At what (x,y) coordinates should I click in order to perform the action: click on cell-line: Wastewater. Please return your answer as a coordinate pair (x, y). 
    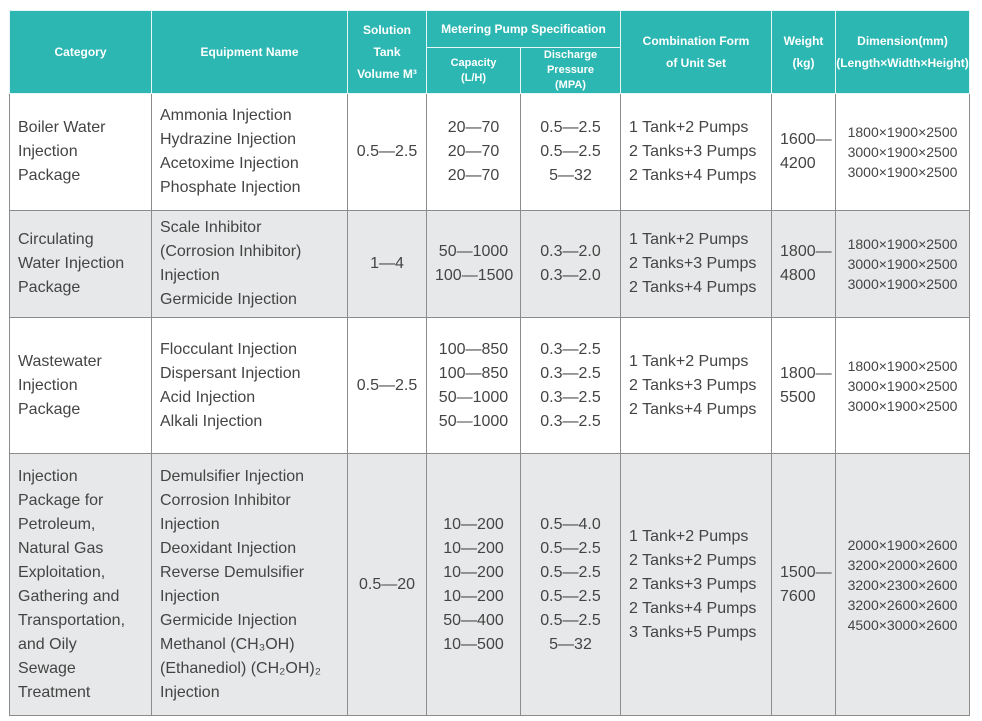
    Looking at the image, I should click on (60, 361).